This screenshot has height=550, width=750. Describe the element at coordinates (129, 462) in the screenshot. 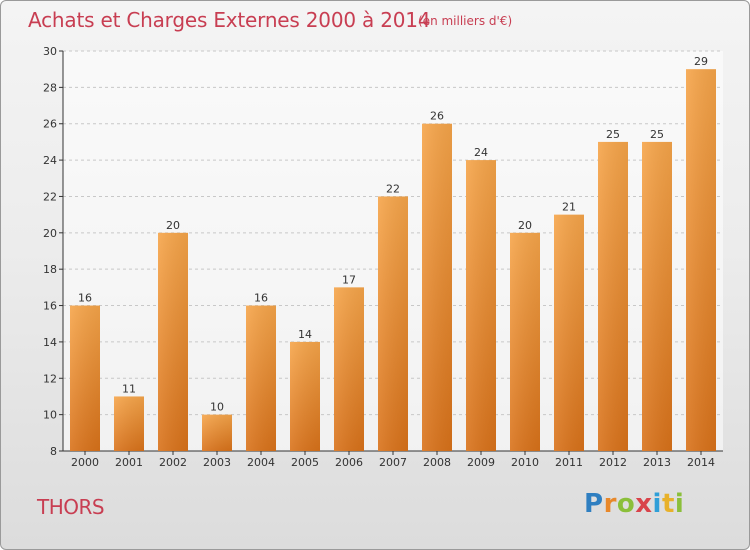

I see `x-tick-label: 2001` at that location.